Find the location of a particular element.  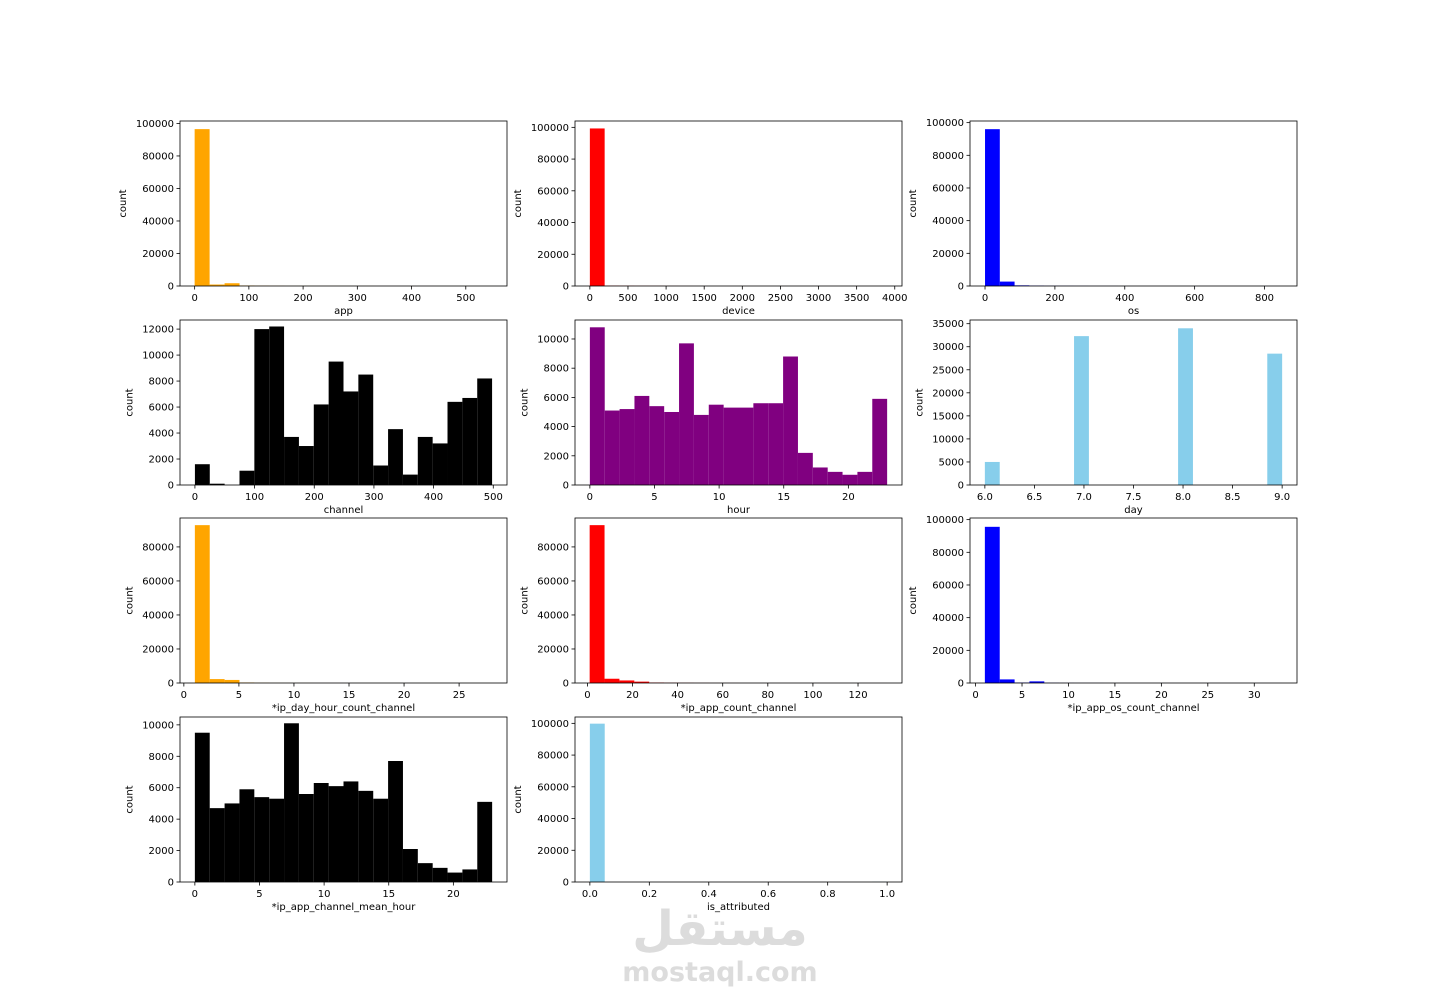

x-axis-label: *ip_app_channel_mean_hour is located at coordinates (344, 907).